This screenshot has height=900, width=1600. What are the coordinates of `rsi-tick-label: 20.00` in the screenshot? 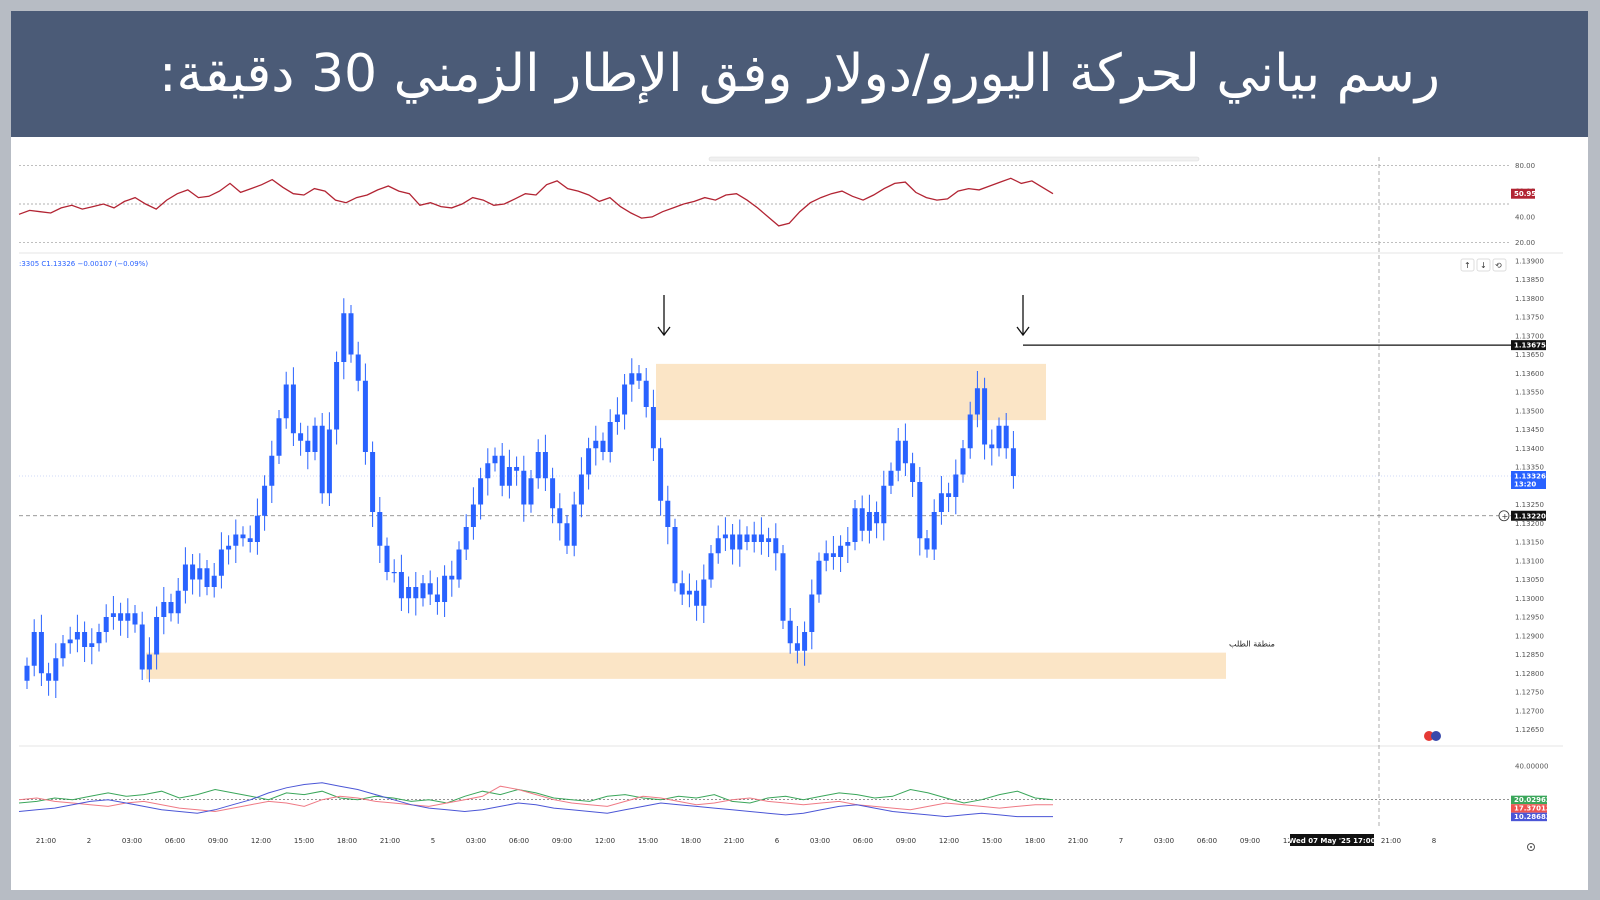 It's located at (1525, 243).